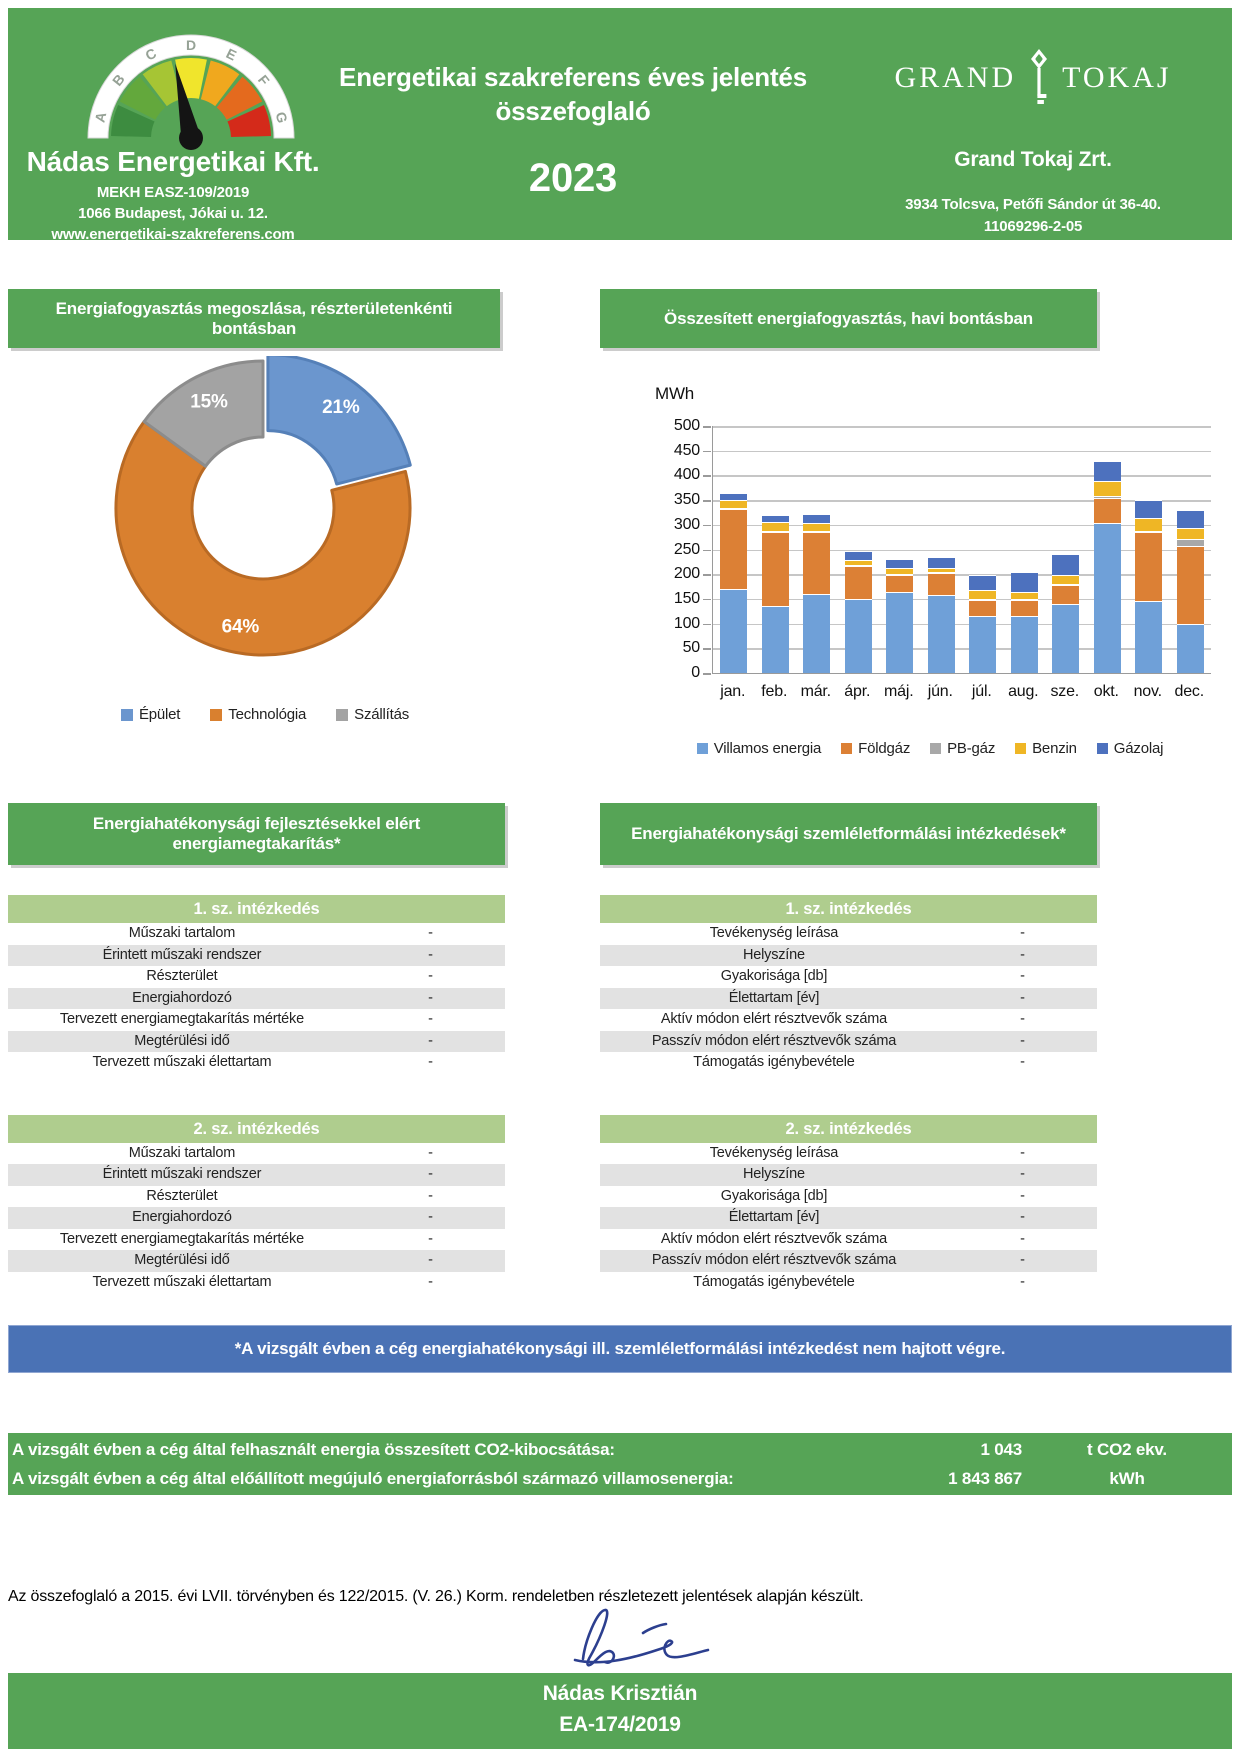  What do you see at coordinates (774, 1195) in the screenshot?
I see `row-label: Gyakorisága [db]` at bounding box center [774, 1195].